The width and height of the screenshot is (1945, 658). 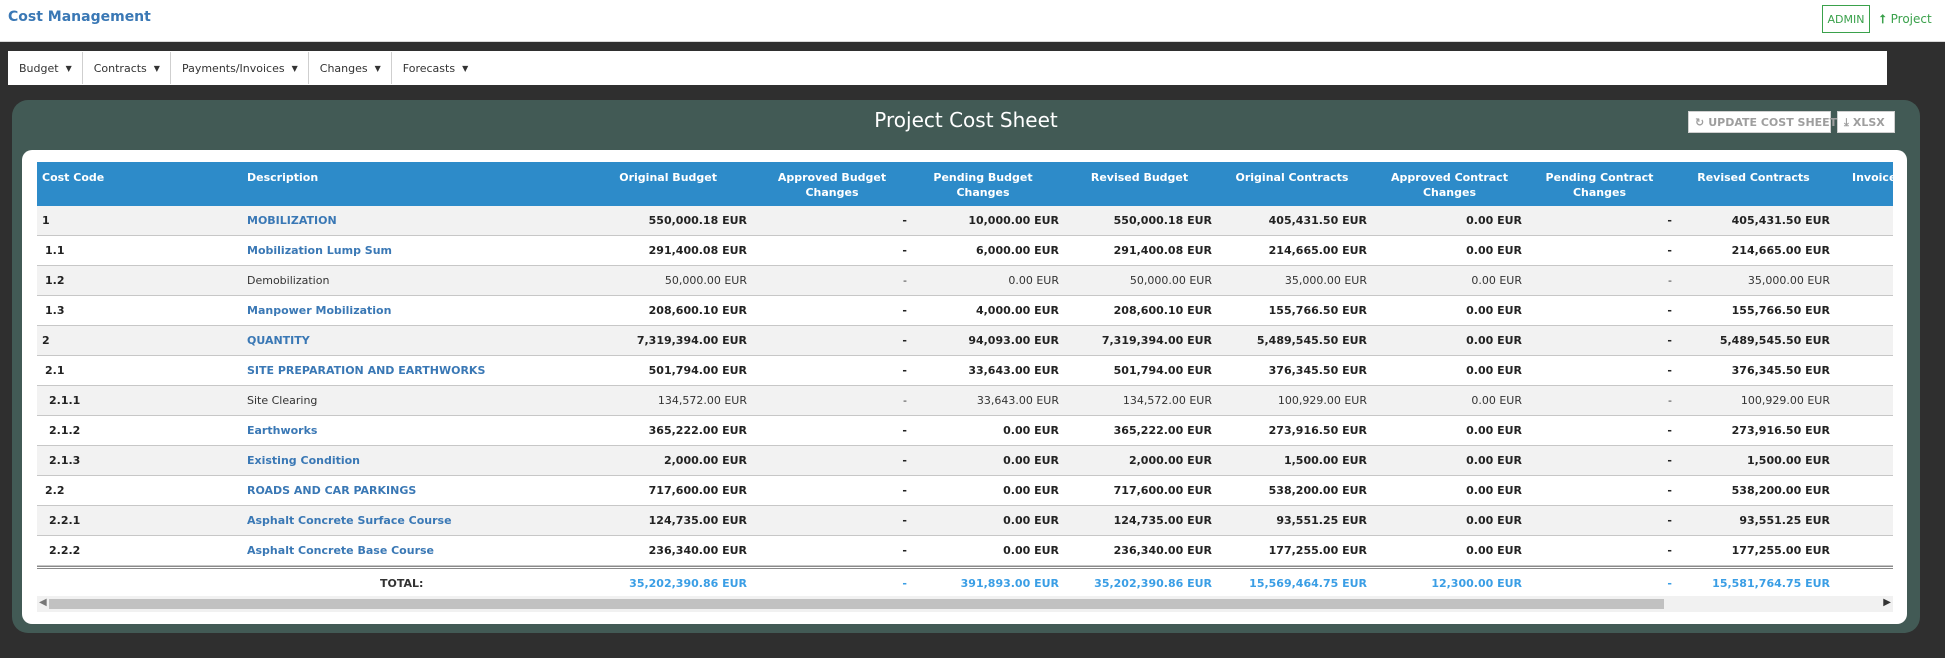 What do you see at coordinates (1700, 122) in the screenshot?
I see `refresh-icon: ↻` at bounding box center [1700, 122].